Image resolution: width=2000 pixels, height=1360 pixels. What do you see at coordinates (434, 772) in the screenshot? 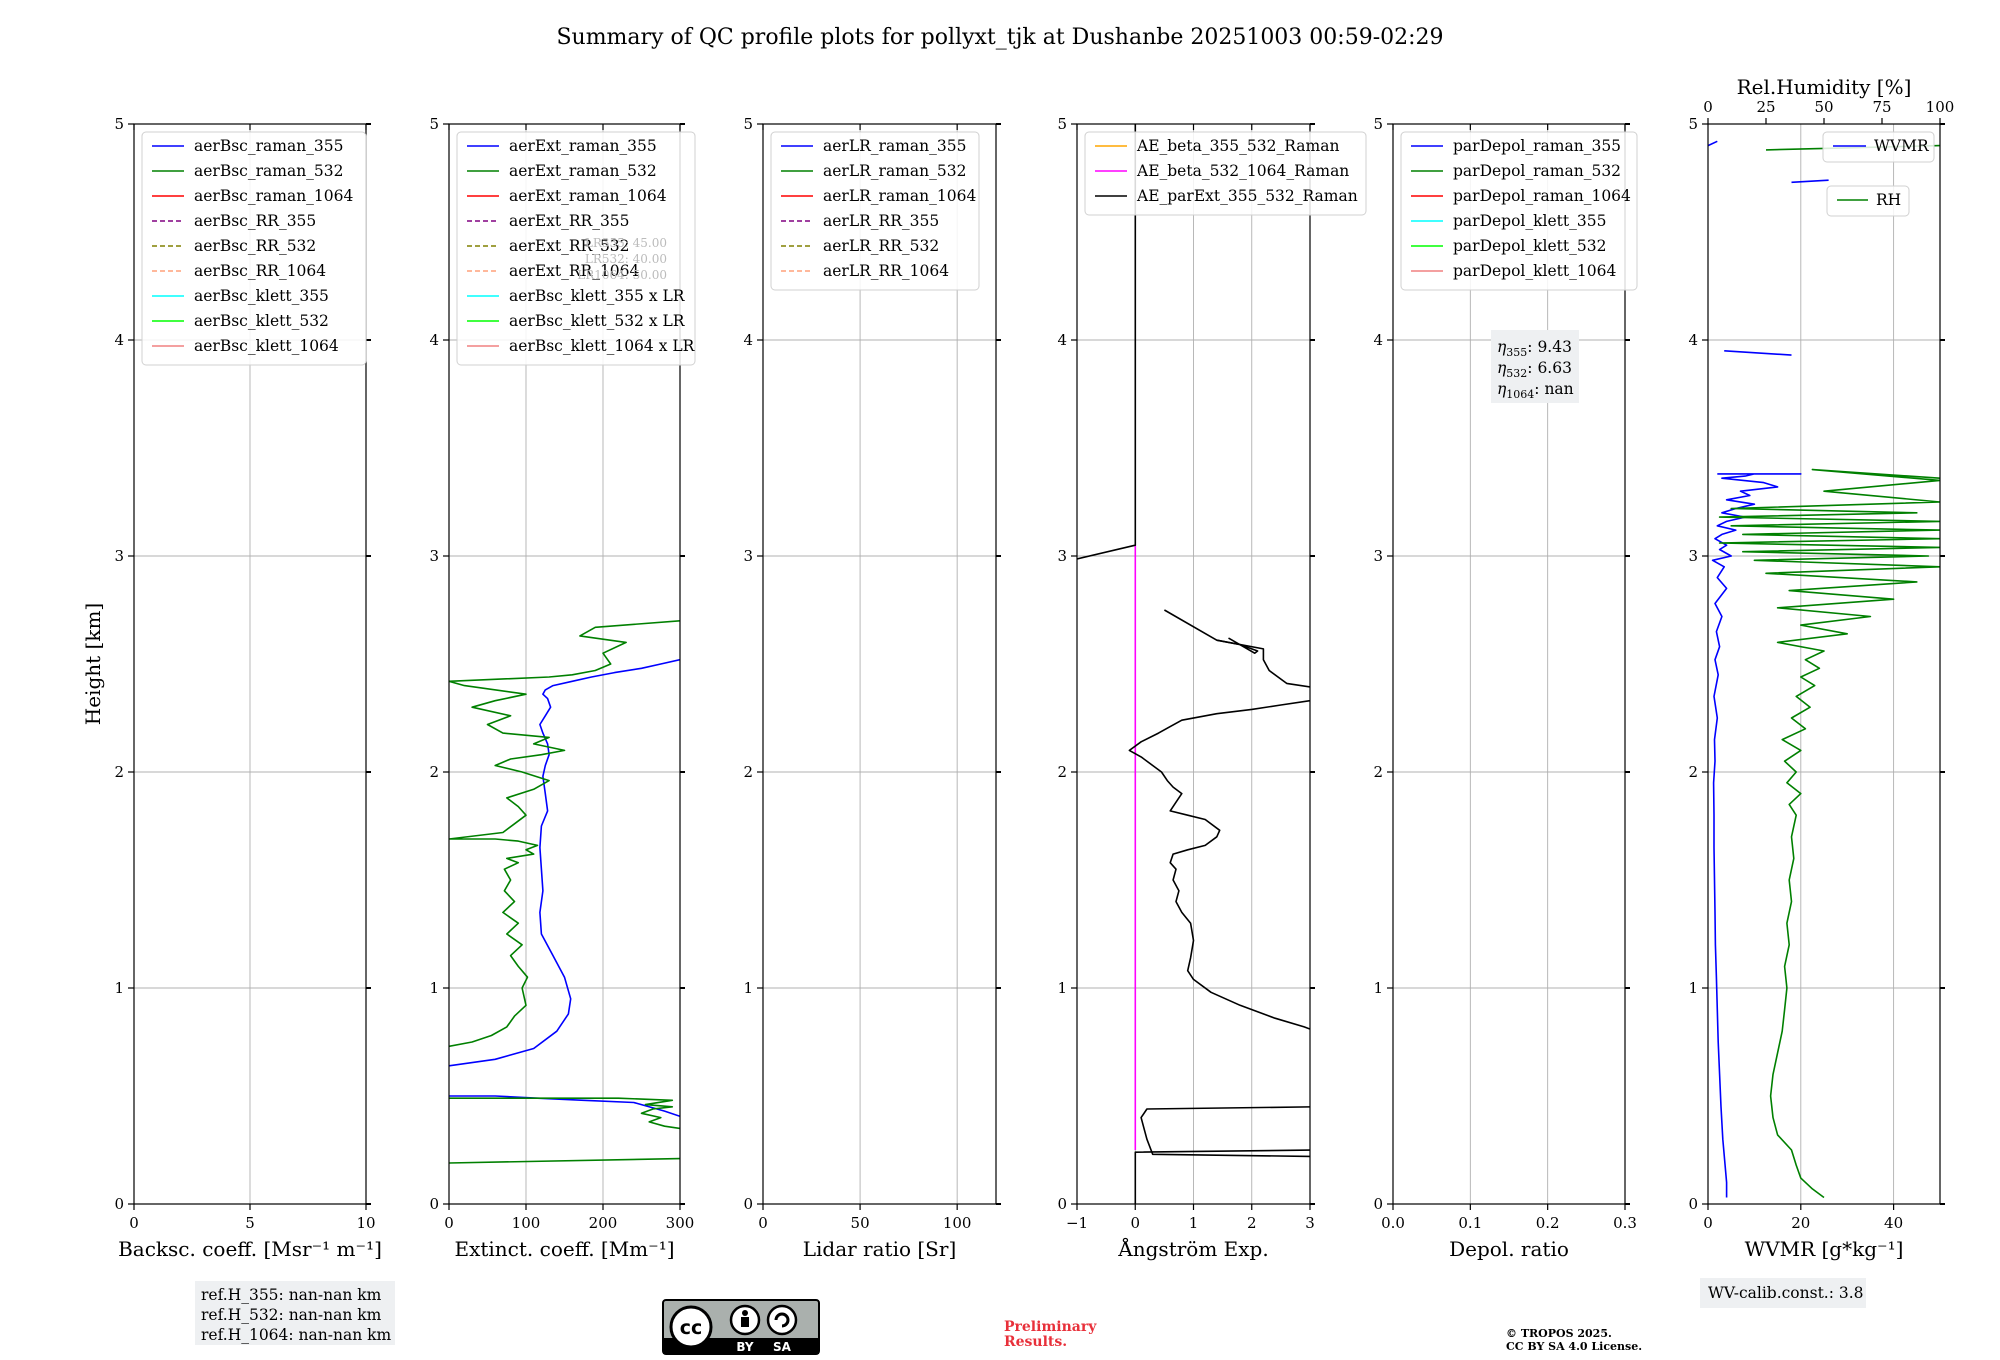
I see `y-tick-label: 2` at bounding box center [434, 772].